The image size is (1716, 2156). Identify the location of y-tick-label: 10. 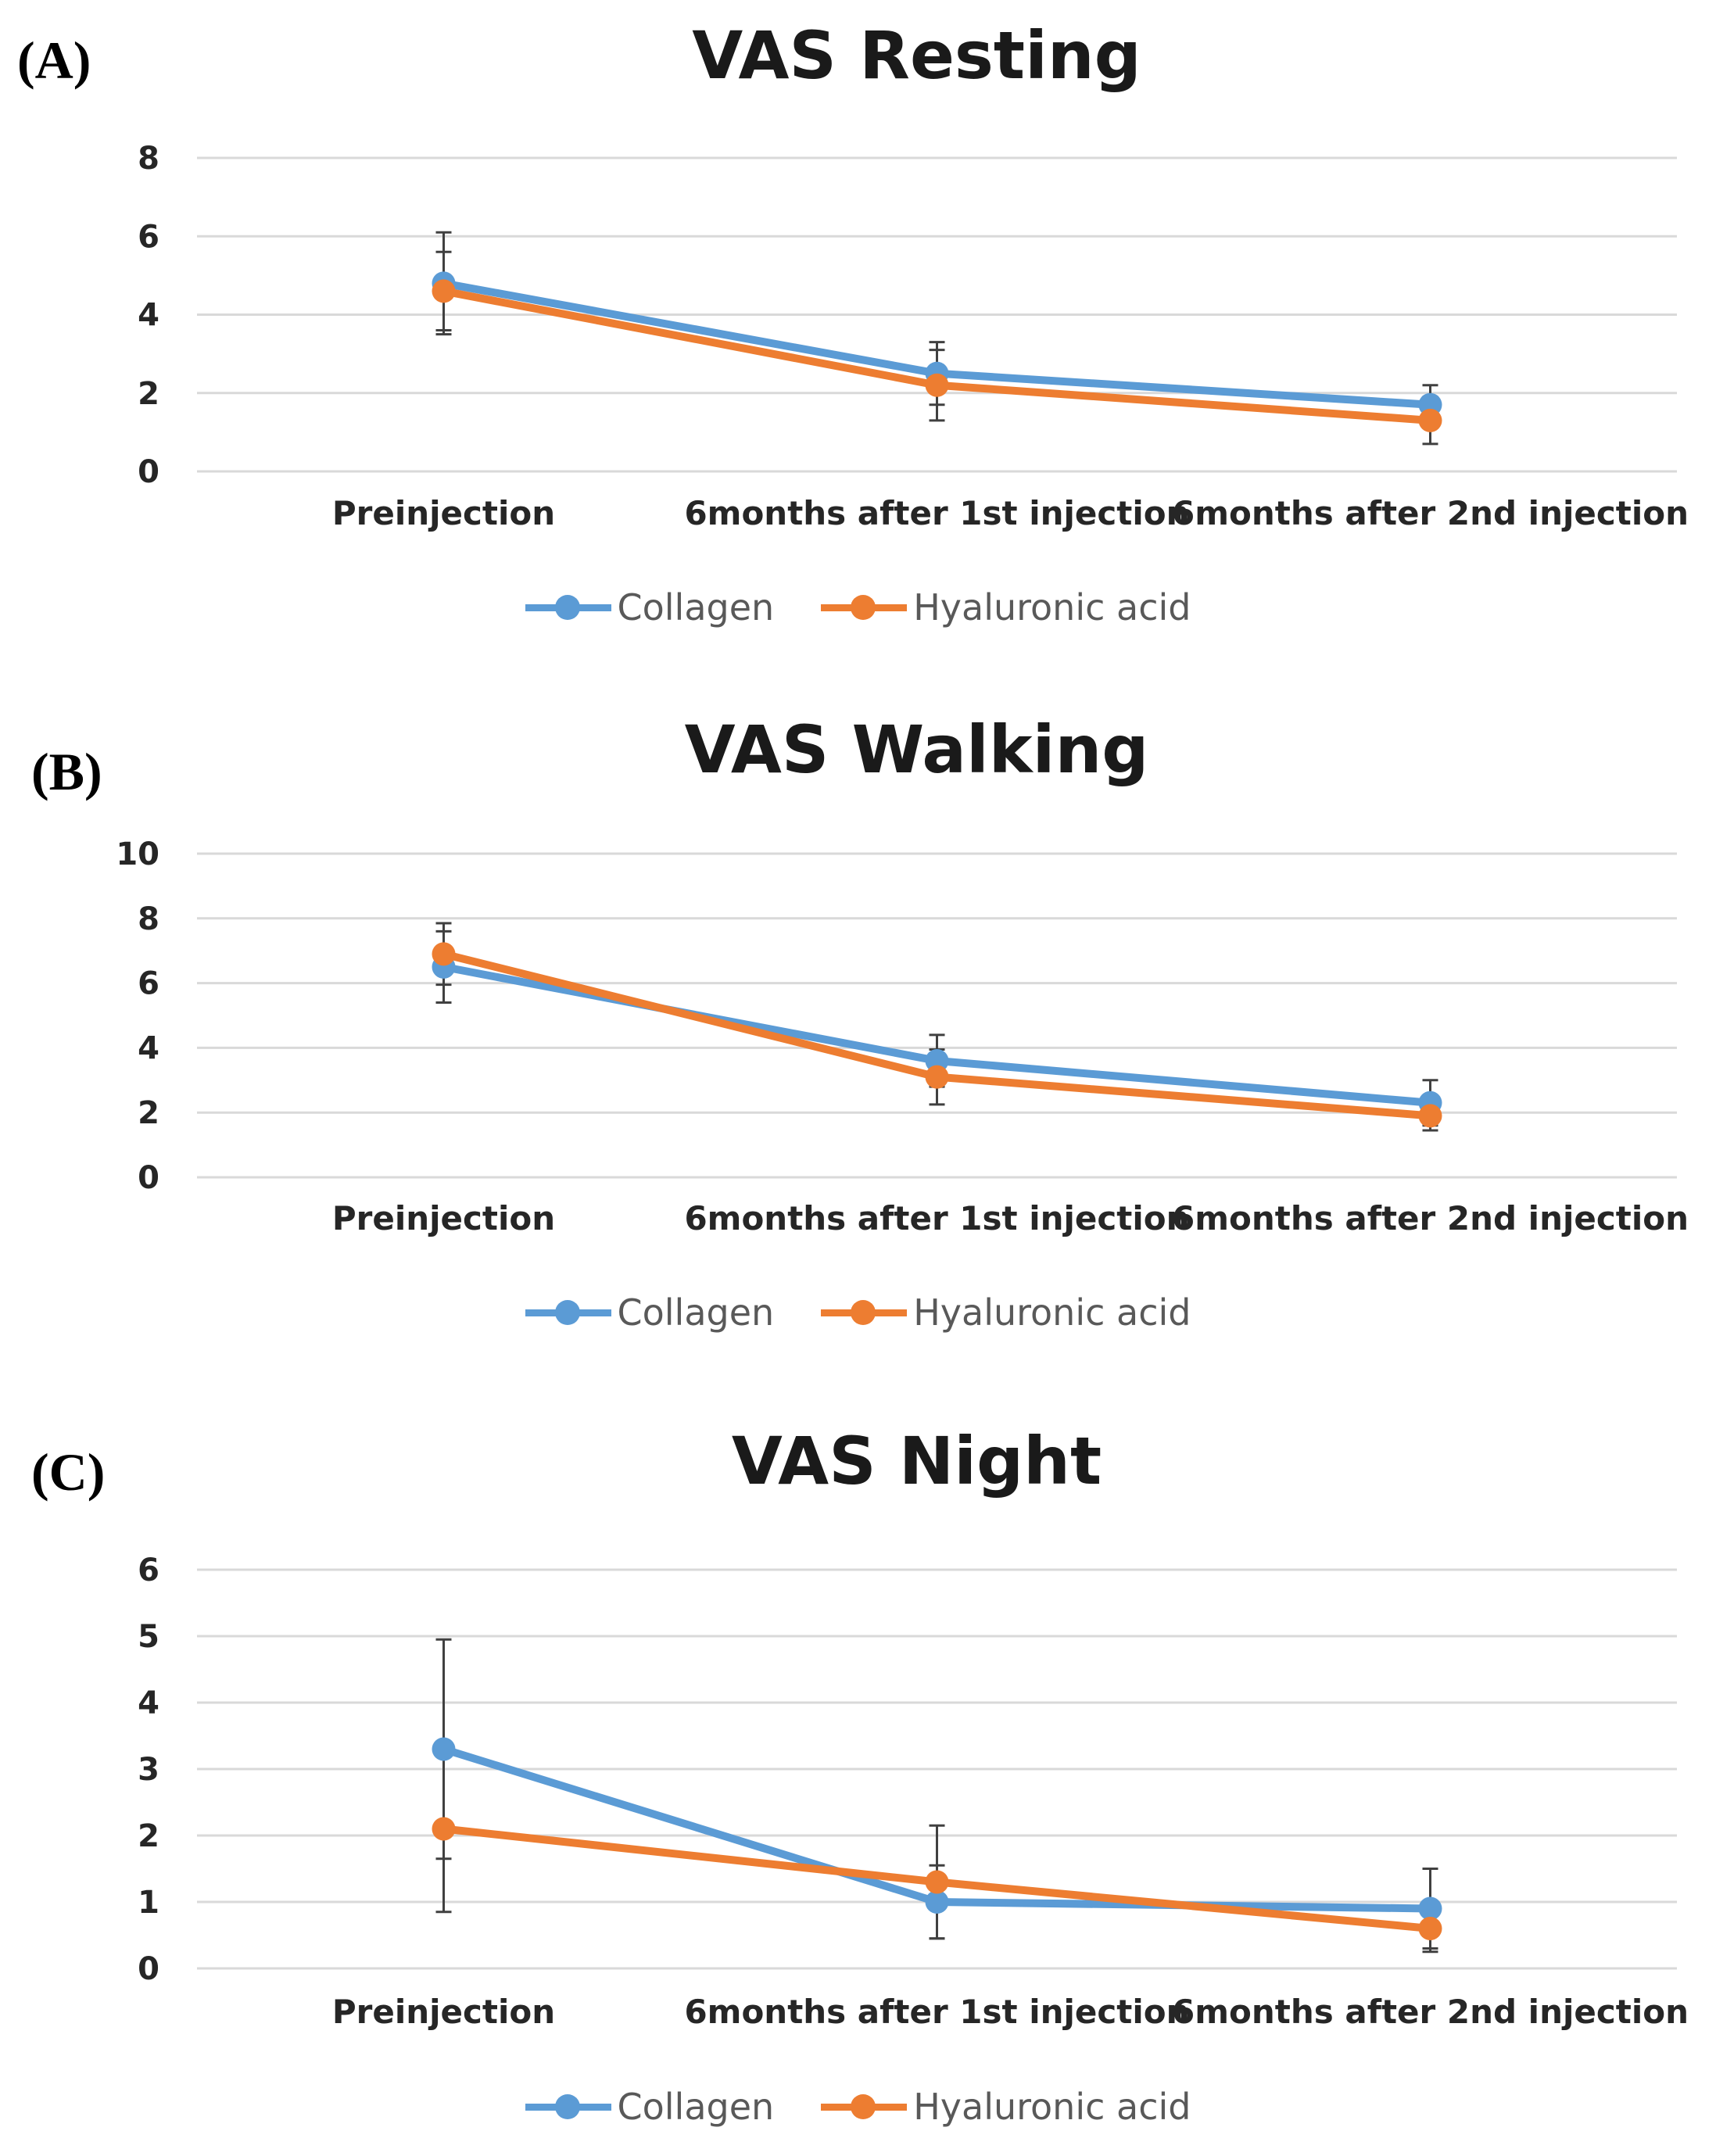
(137, 854).